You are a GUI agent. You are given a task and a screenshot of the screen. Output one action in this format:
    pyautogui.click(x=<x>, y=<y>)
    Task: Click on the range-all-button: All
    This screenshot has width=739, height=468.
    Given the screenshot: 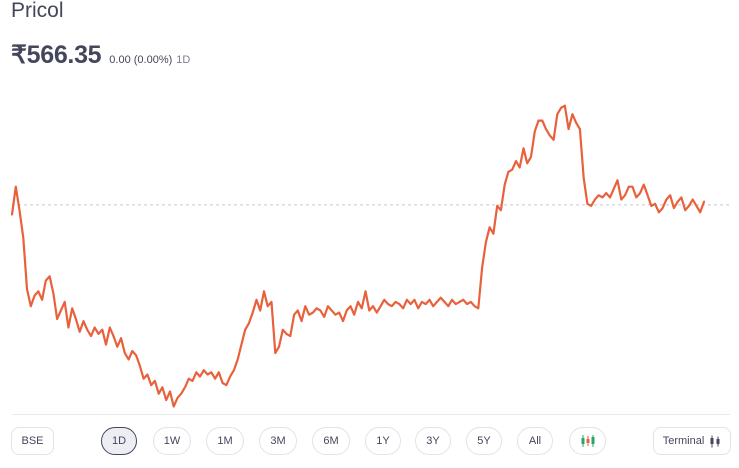 What is the action you would take?
    pyautogui.click(x=535, y=441)
    